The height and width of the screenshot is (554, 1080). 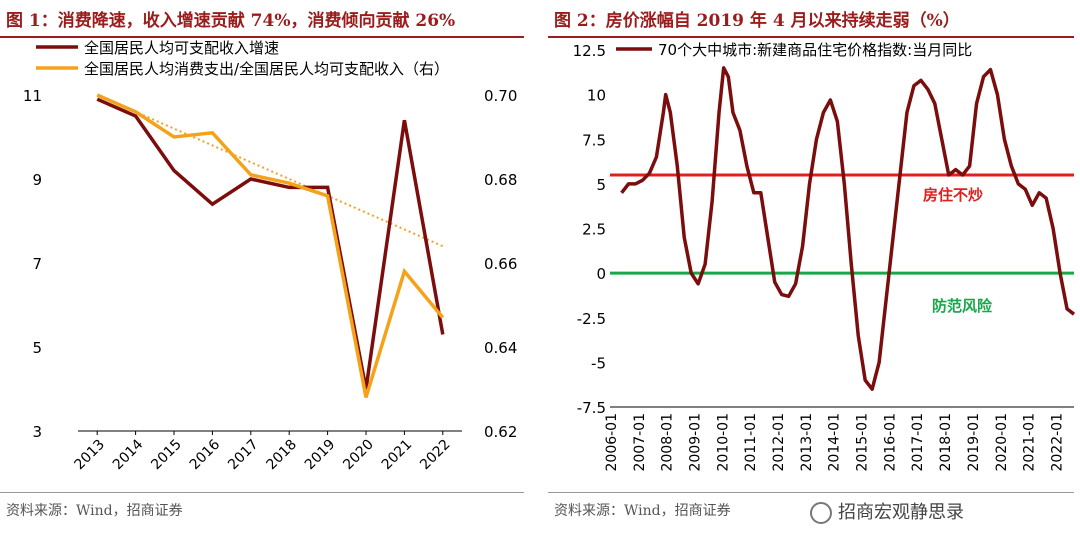 What do you see at coordinates (594, 140) in the screenshot?
I see `y-tick-label: 7.5` at bounding box center [594, 140].